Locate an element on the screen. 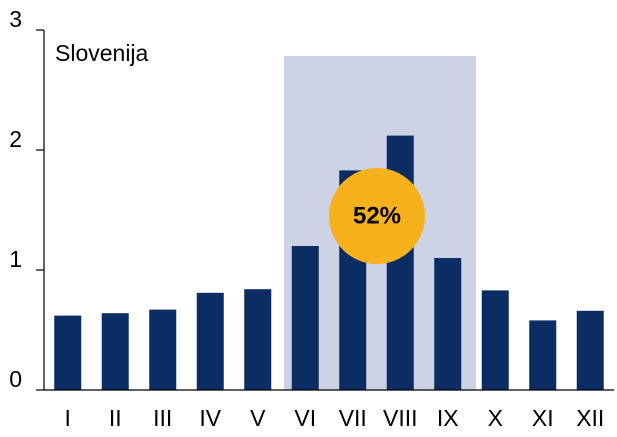 This screenshot has width=617, height=437. y-tick-label: 3 is located at coordinates (15, 19).